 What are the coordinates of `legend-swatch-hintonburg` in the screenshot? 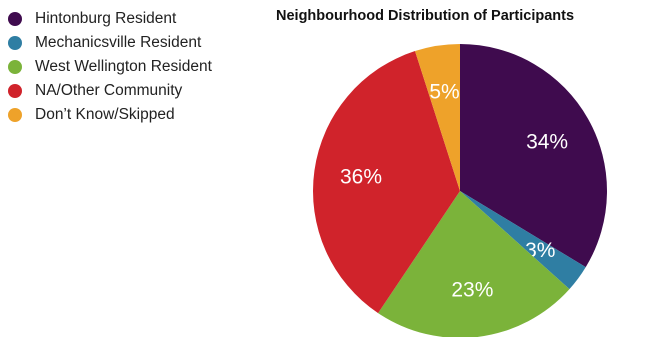 It's located at (15, 19).